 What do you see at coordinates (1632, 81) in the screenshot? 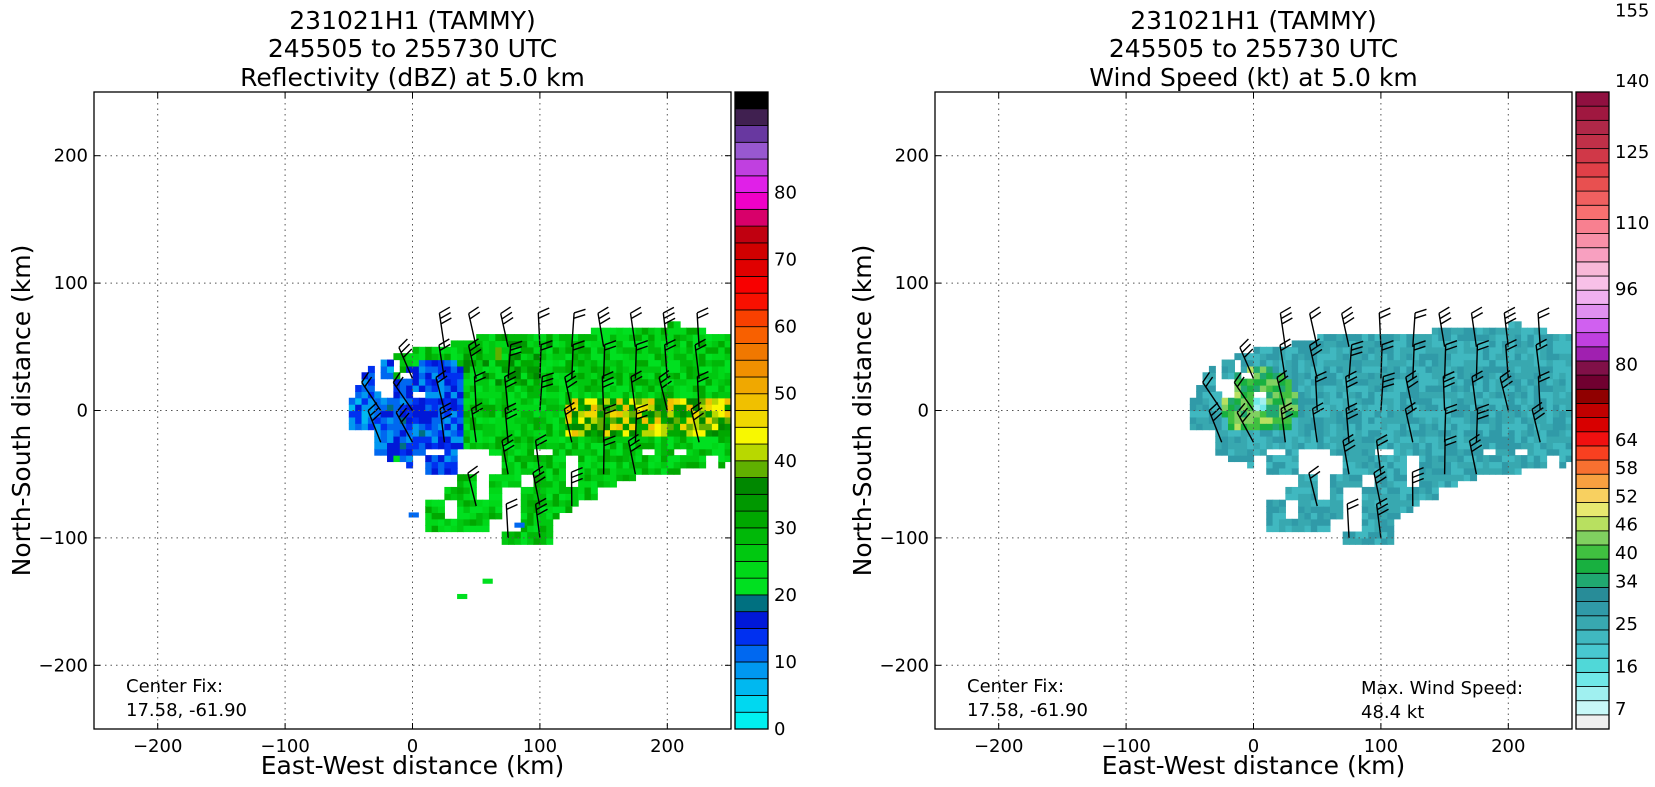
I see `colorbar-tick-label: 140` at bounding box center [1632, 81].